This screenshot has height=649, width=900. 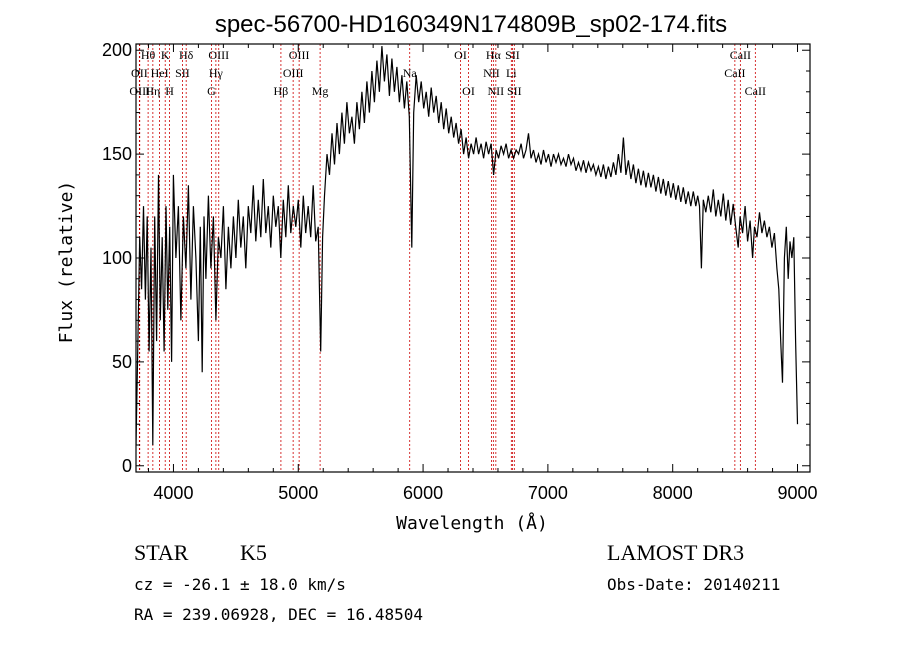 What do you see at coordinates (66, 262) in the screenshot?
I see `y-axis-label: Flux (relative)` at bounding box center [66, 262].